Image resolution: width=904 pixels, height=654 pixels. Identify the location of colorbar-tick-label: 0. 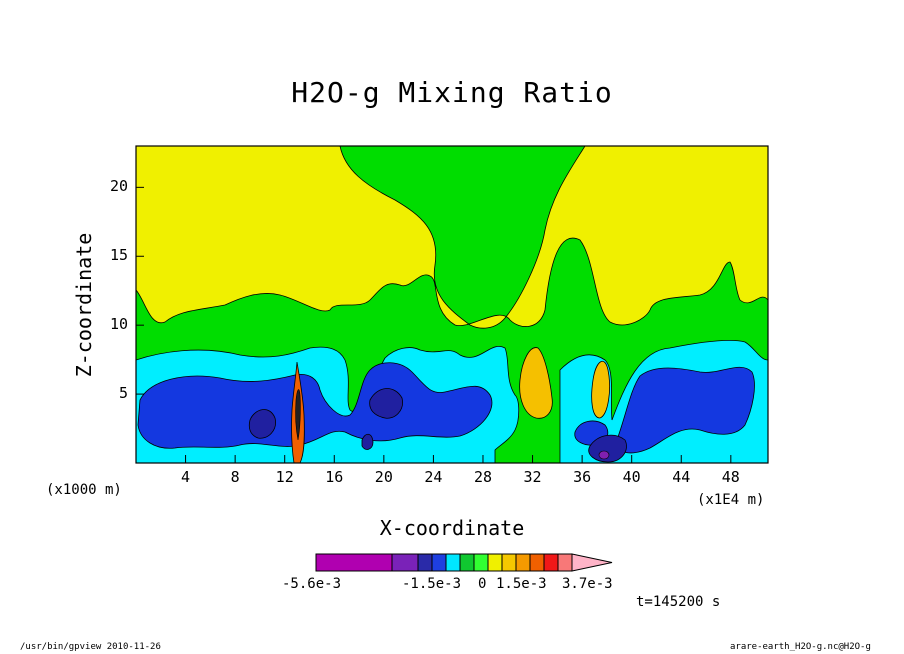
(482, 584).